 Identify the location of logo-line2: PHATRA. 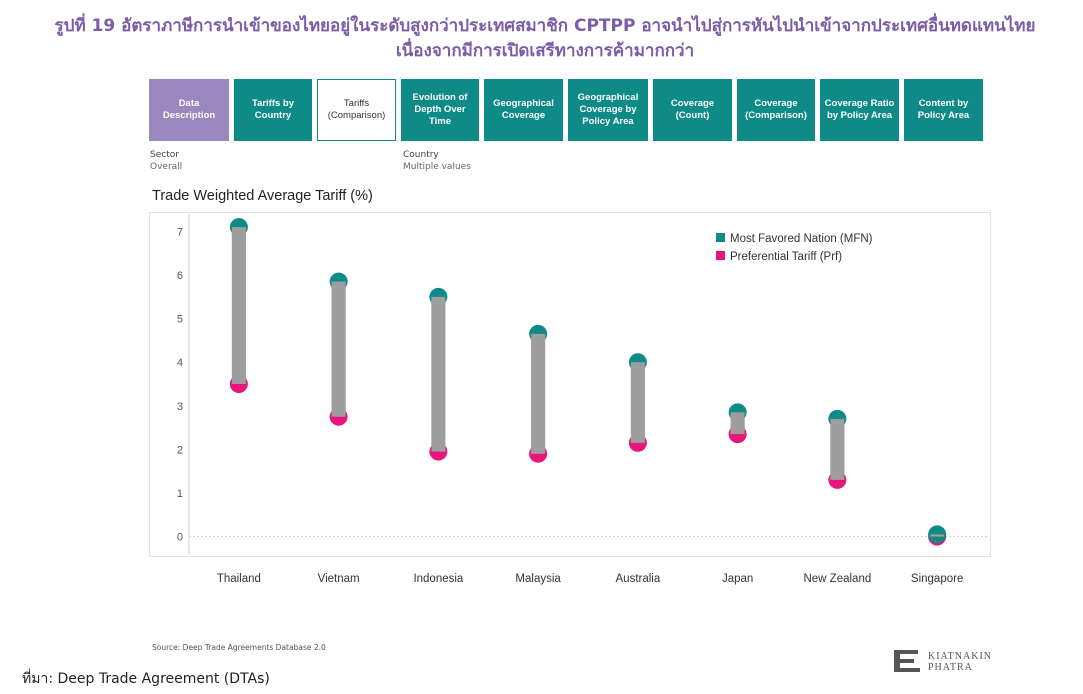
(950, 667).